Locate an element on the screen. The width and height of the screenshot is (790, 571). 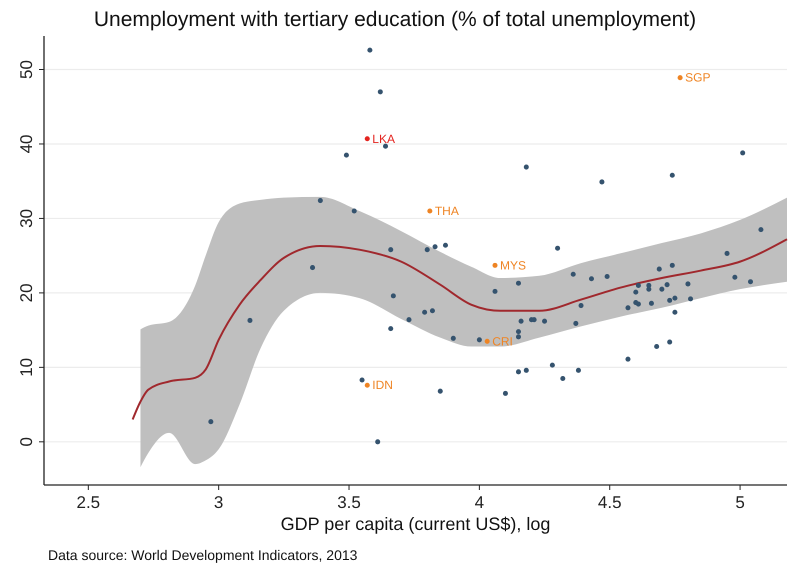
x-tick-label: 4.5 is located at coordinates (610, 502).